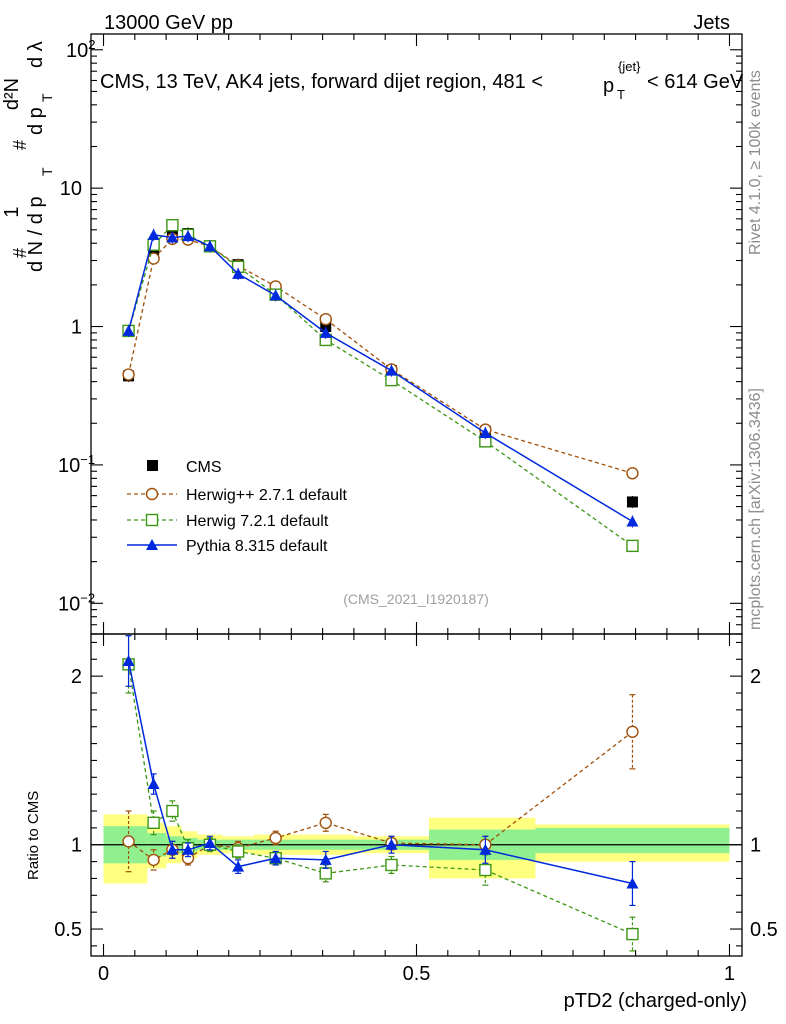 This screenshot has height=1024, width=786. Describe the element at coordinates (755, 509) in the screenshot. I see `mcplots-label: mcplots.cern.ch [arXiv:1306.3436]` at that location.